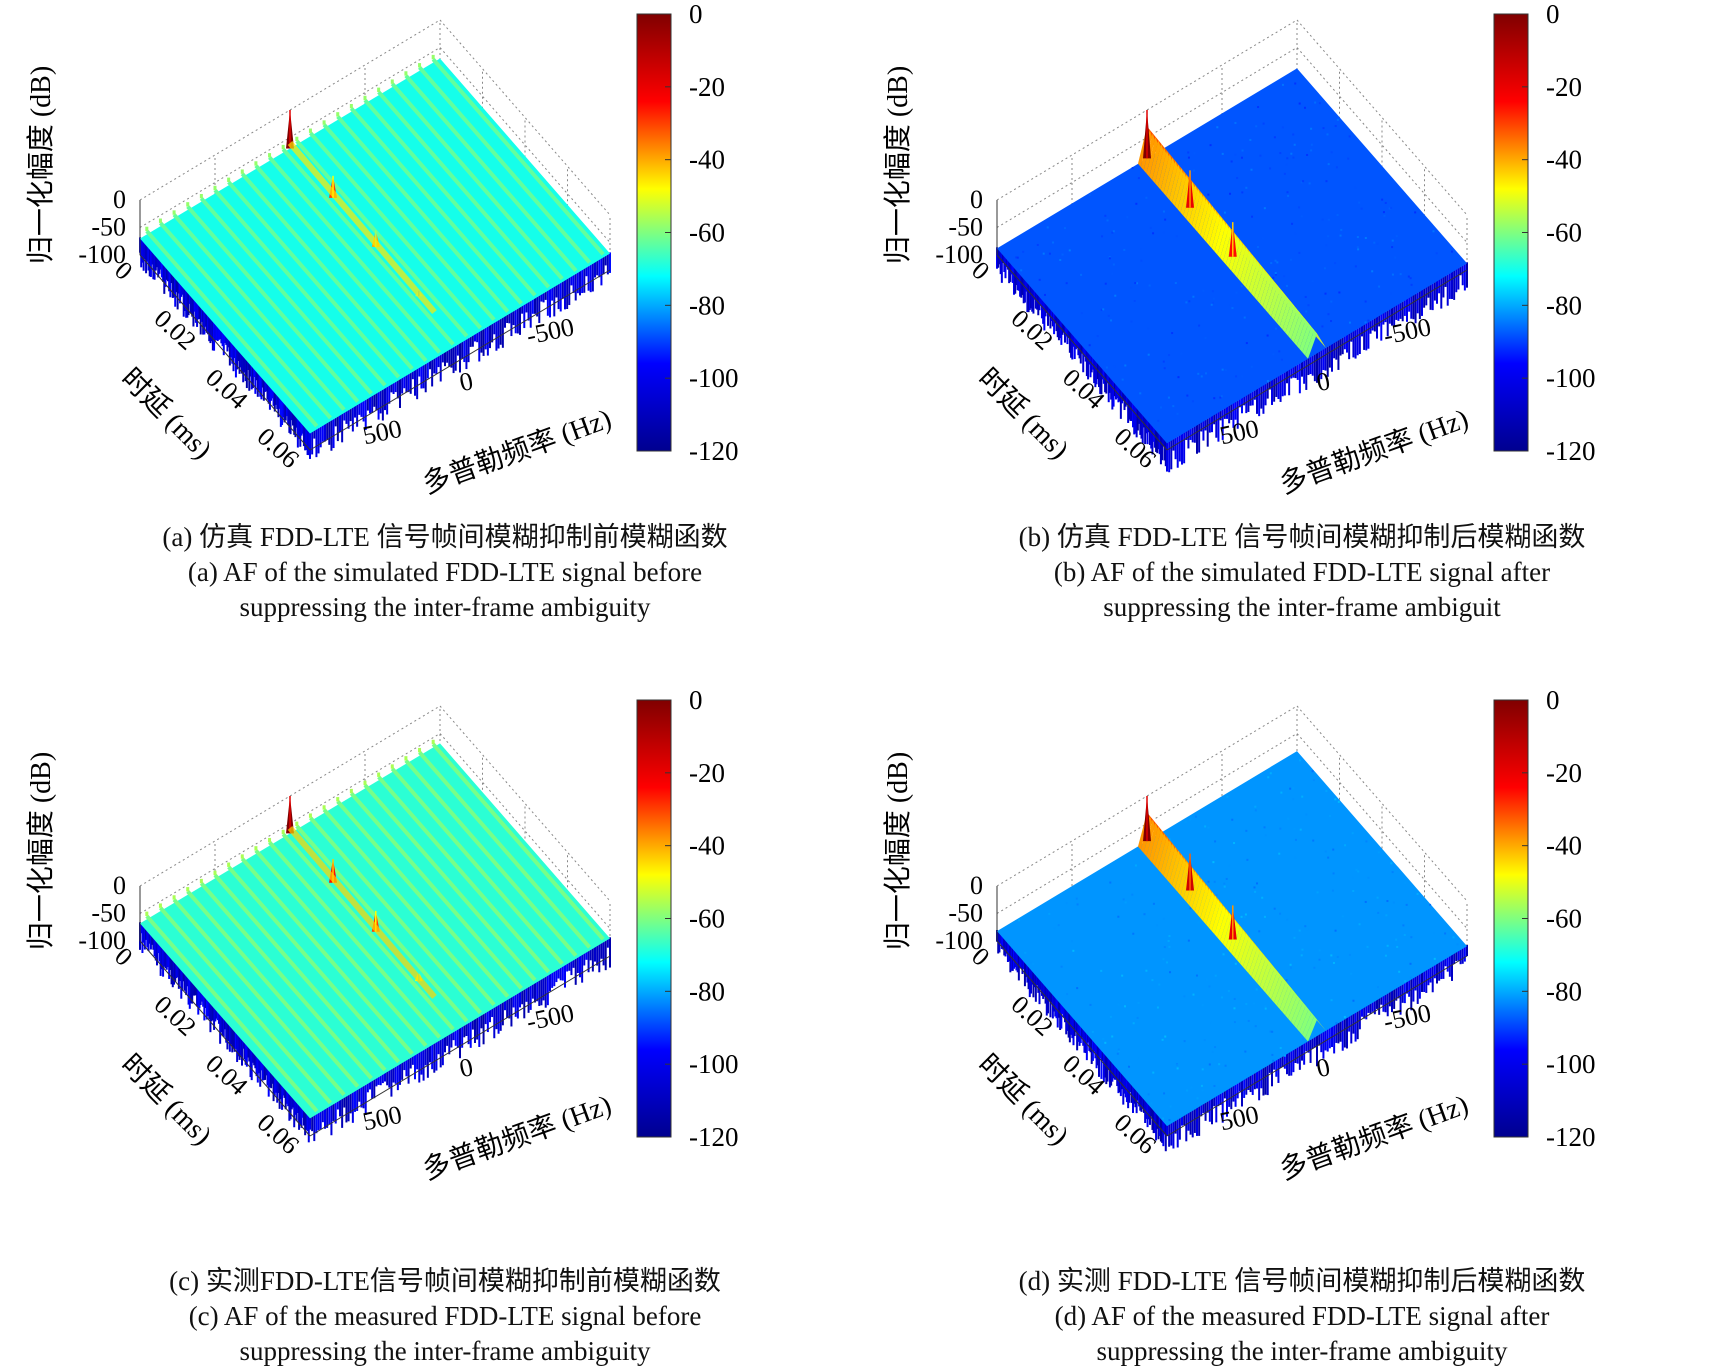 The image size is (1713, 1372). I want to click on colorbar-tick-d-5: -100, so click(1571, 1064).